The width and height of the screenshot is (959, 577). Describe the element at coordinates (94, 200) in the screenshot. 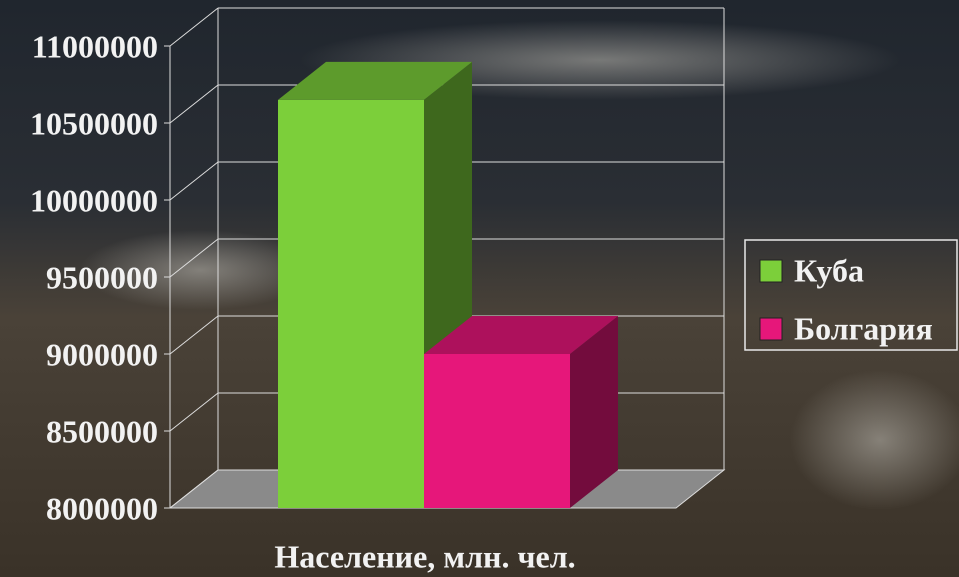

I see `y-tick-label: 10000000` at that location.